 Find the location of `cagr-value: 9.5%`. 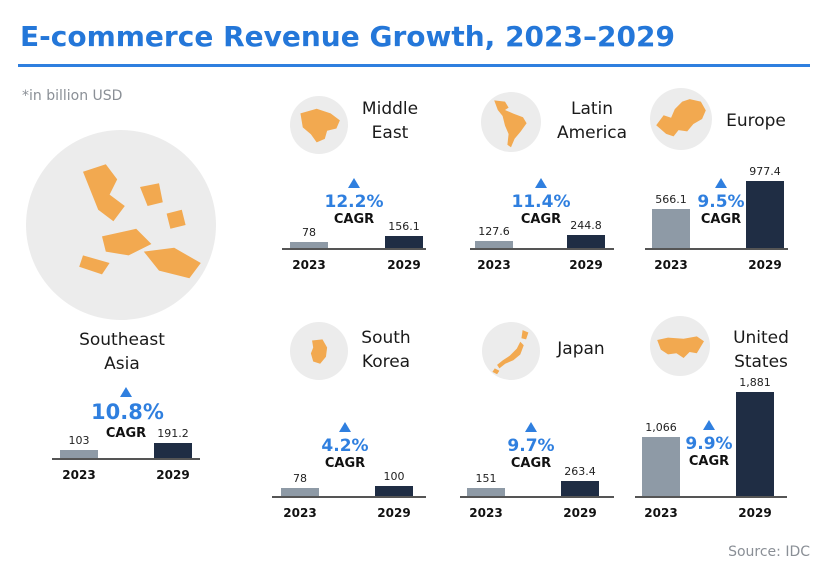

cagr-value: 9.5% is located at coordinates (721, 202).